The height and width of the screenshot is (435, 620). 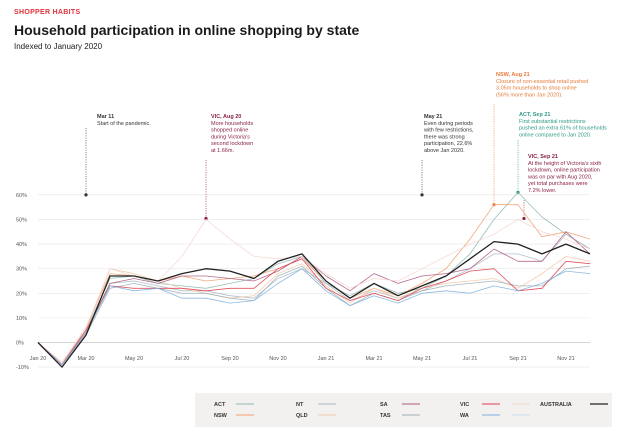 I want to click on legend-label: VIC, so click(x=464, y=405).